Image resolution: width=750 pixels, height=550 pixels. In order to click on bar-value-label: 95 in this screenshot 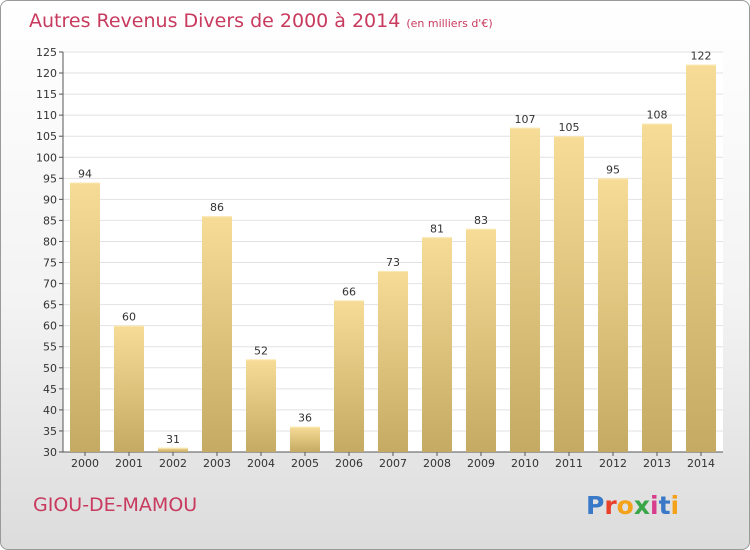, I will do `click(613, 169)`.